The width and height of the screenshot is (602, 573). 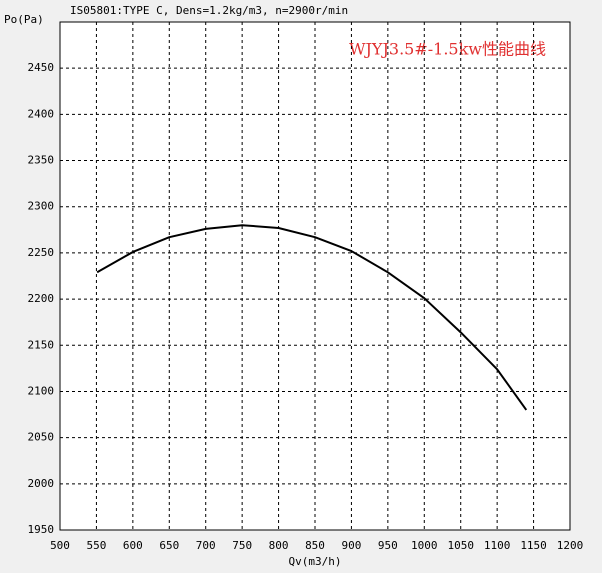 I want to click on x-tick-label: 750, so click(x=242, y=545).